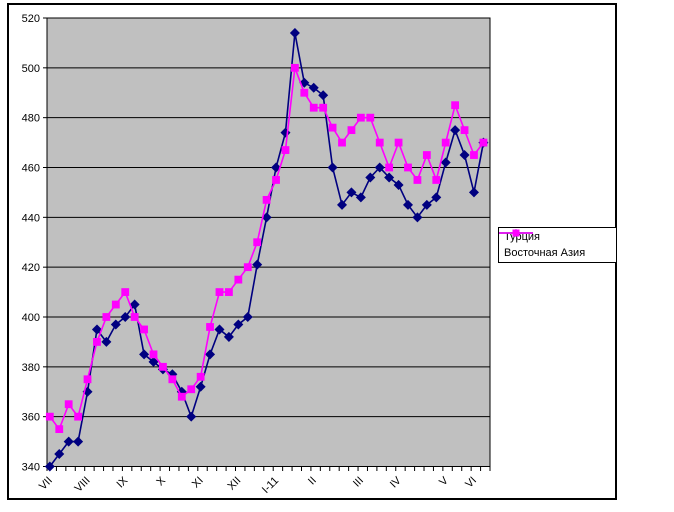 The width and height of the screenshot is (674, 512). I want to click on y-axis-label-380: 380, so click(31, 368).